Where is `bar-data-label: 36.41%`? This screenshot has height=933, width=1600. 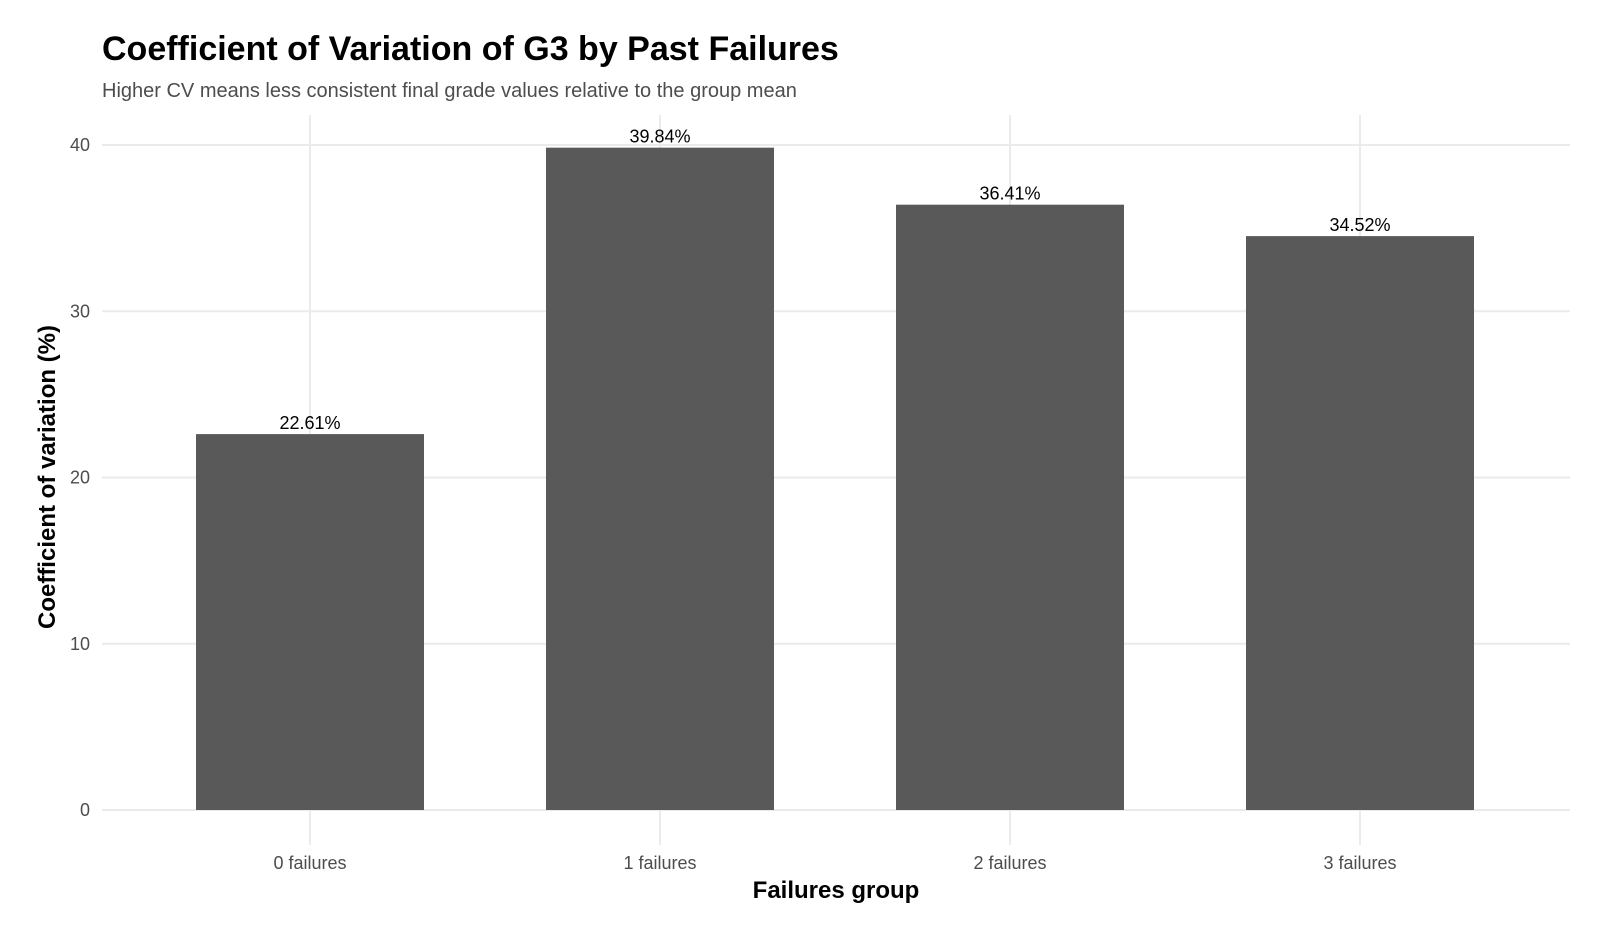
bar-data-label: 36.41% is located at coordinates (1009, 194).